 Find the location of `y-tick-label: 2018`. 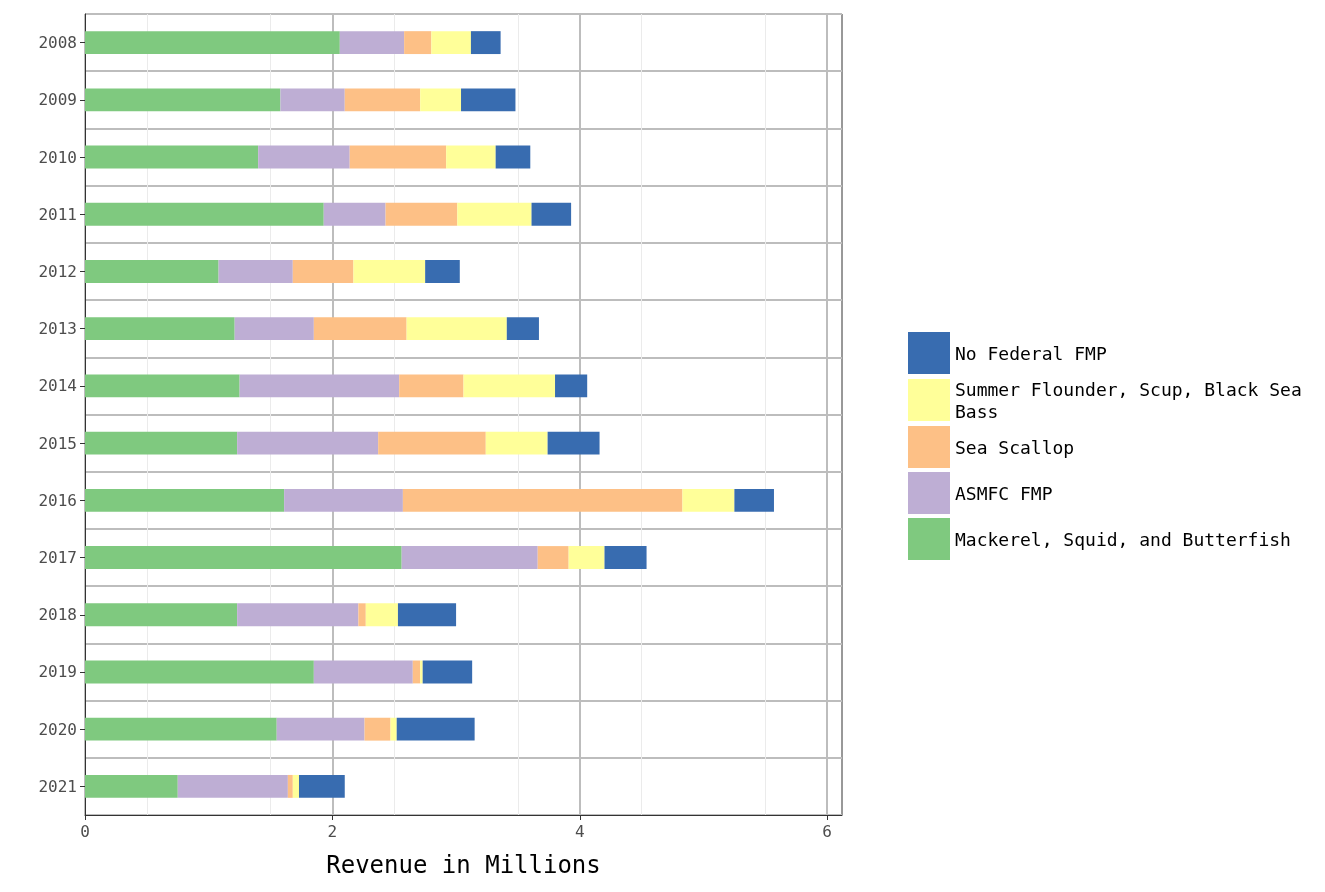

y-tick-label: 2018 is located at coordinates (57, 615).